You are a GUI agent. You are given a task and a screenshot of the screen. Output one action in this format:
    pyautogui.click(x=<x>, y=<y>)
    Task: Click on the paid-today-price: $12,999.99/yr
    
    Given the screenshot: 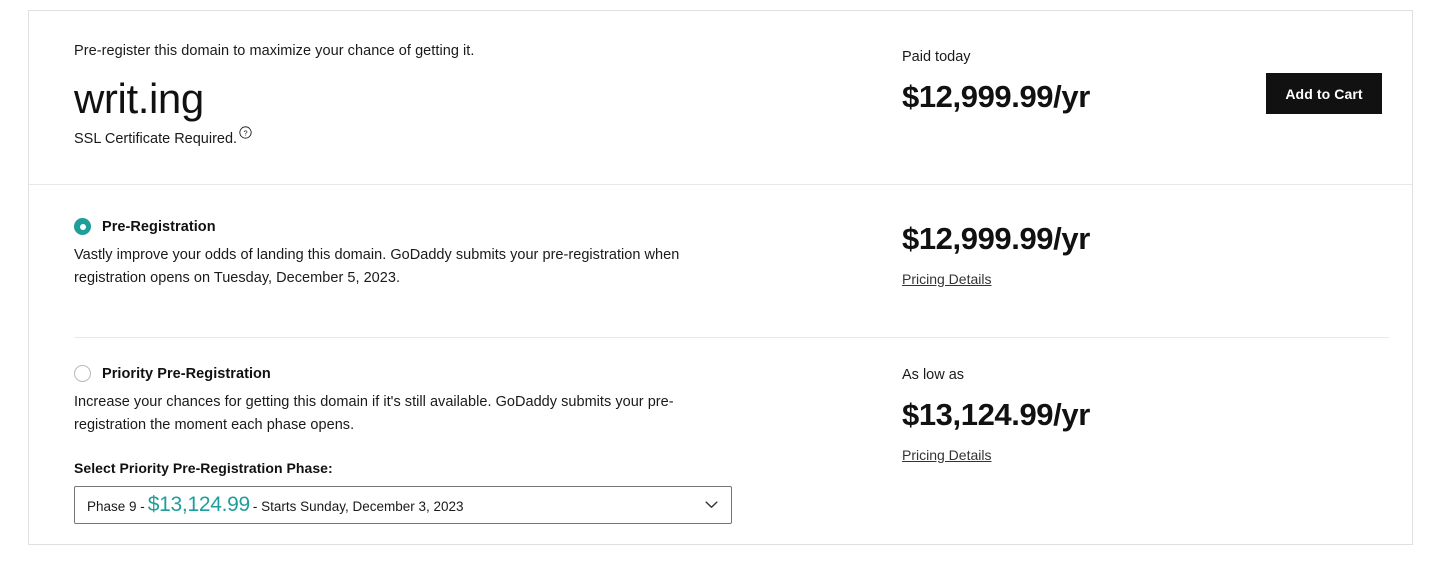 What is the action you would take?
    pyautogui.click(x=996, y=96)
    